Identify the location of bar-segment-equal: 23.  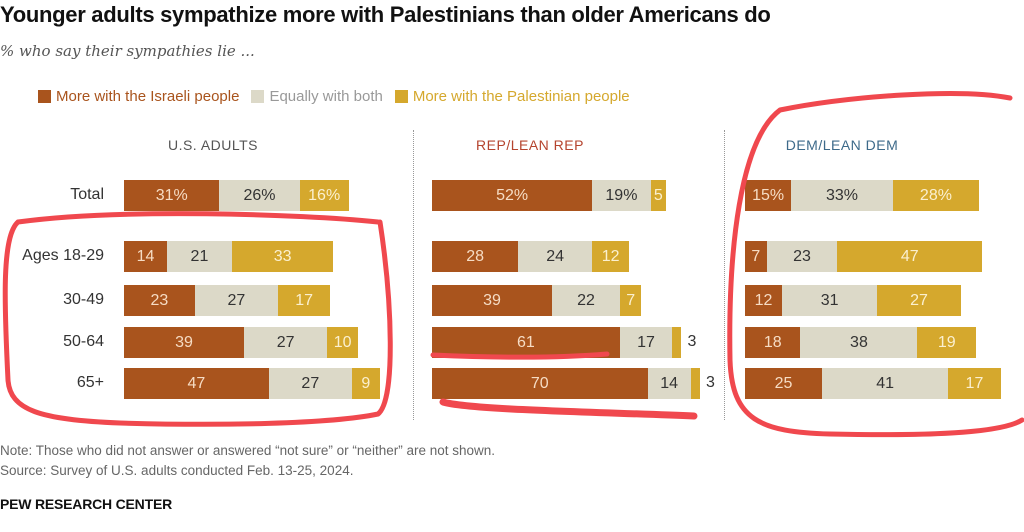
(802, 256).